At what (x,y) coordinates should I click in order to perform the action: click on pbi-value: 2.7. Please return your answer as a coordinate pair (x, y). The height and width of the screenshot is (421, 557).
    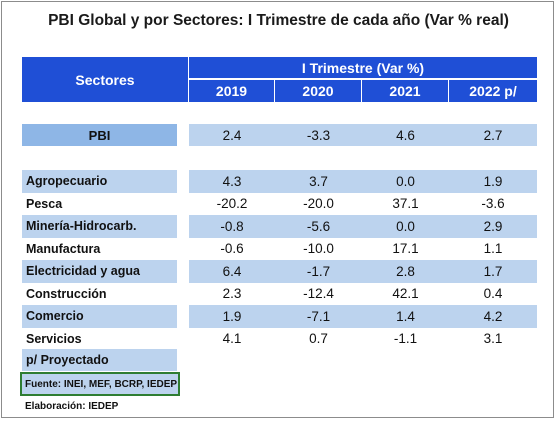
    Looking at the image, I should click on (493, 135).